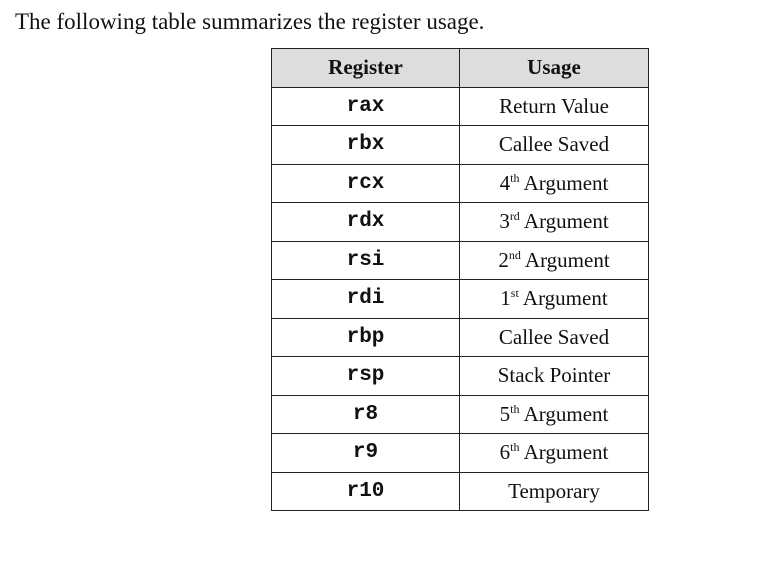 The image size is (774, 570). Describe the element at coordinates (504, 221) in the screenshot. I see `ordinal-number: 3` at that location.